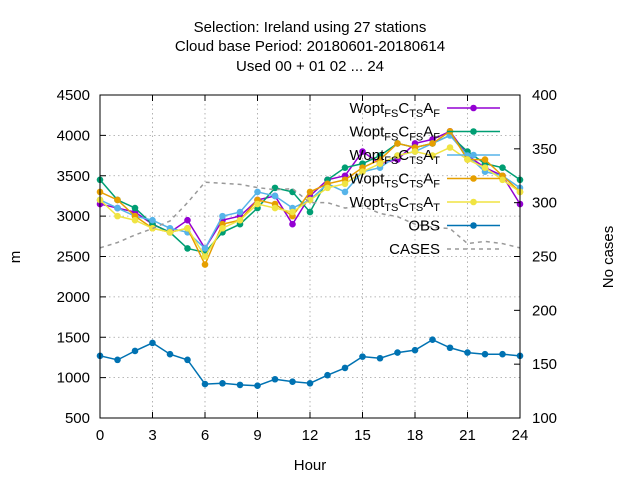 Image resolution: width=640 pixels, height=485 pixels. Describe the element at coordinates (205, 435) in the screenshot. I see `x-tick-label: 6` at that location.